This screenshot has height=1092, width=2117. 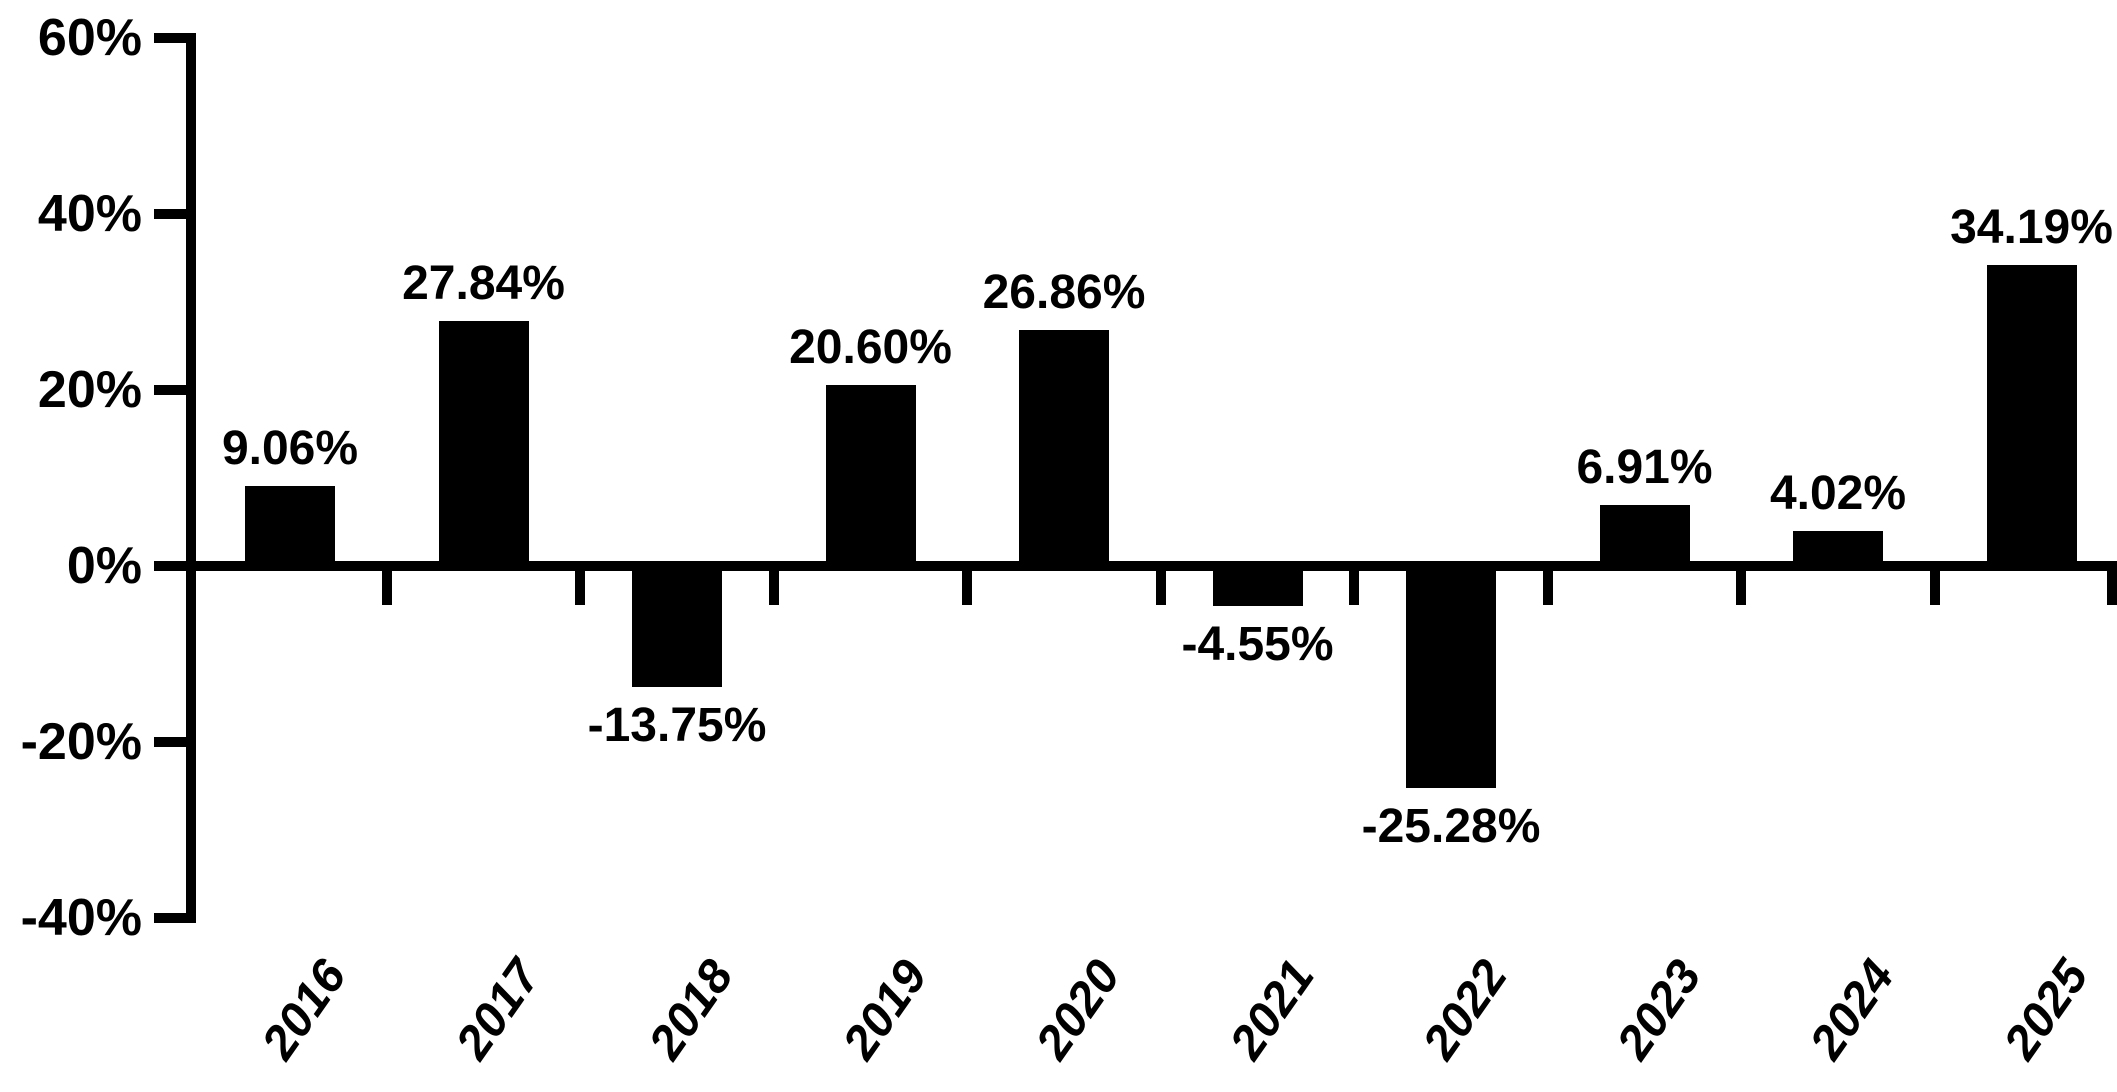 I want to click on x-category-label: 2024, so click(x=1852, y=1009).